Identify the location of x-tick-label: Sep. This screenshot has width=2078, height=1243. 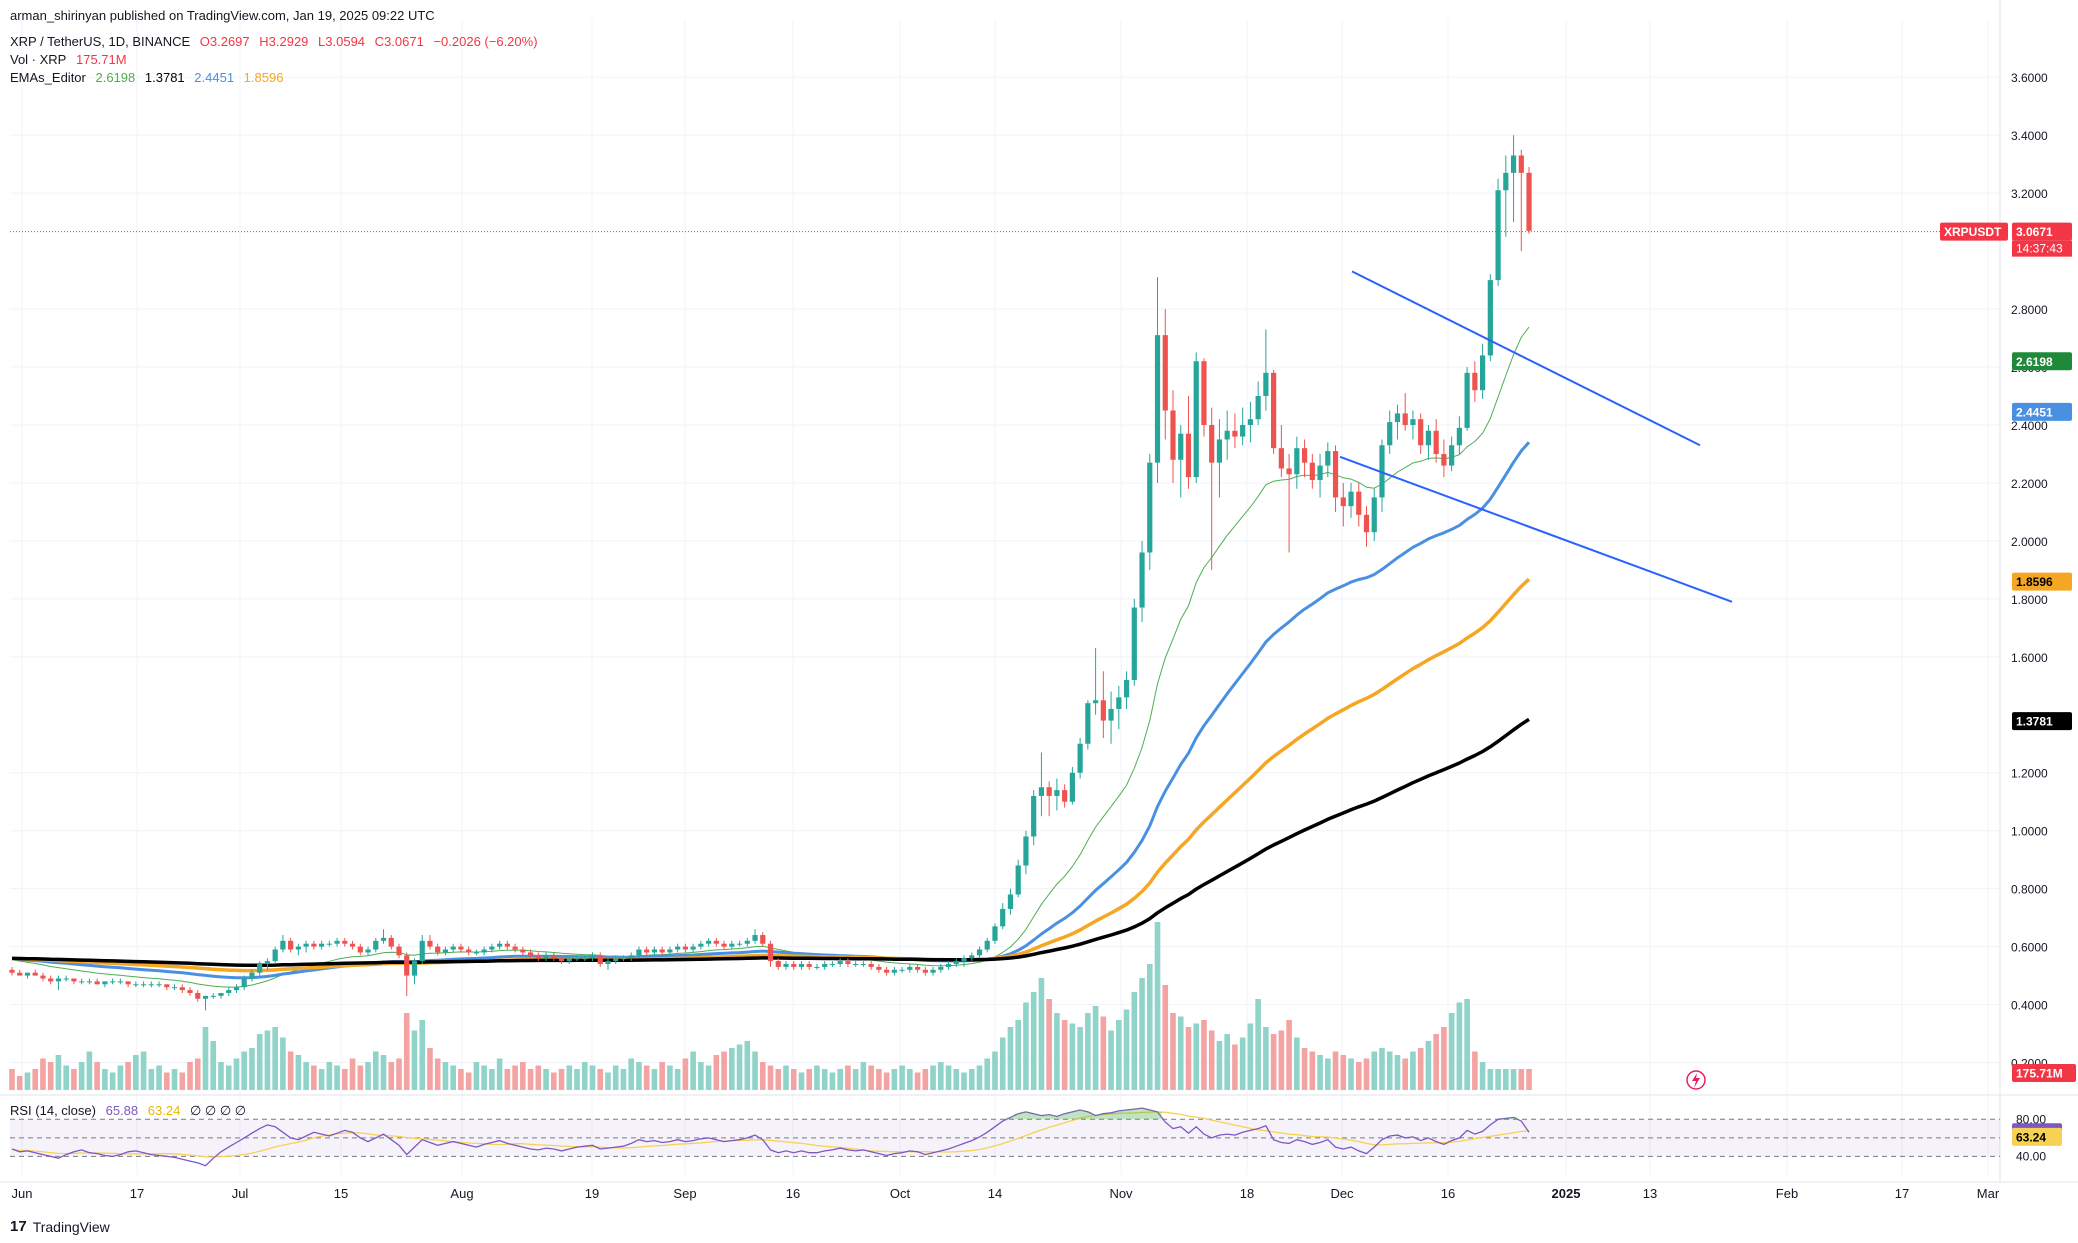
(684, 1193).